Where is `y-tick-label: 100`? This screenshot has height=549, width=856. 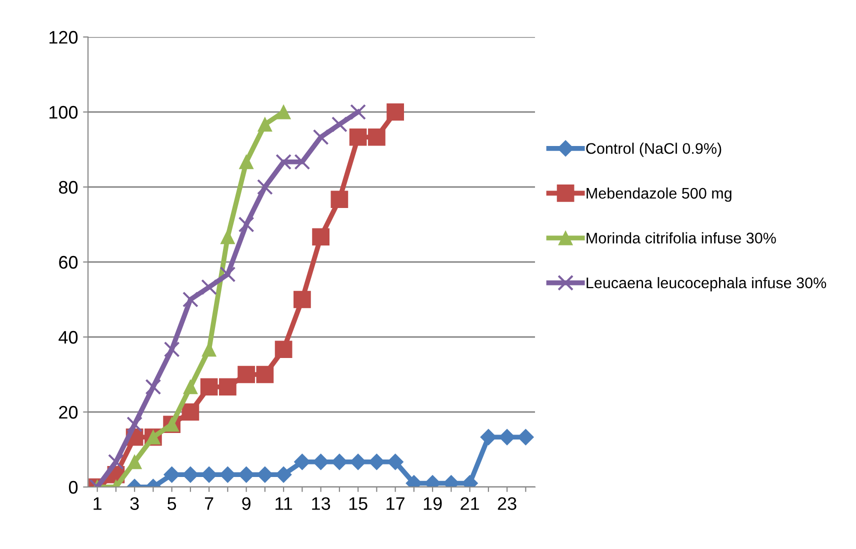
y-tick-label: 100 is located at coordinates (64, 112).